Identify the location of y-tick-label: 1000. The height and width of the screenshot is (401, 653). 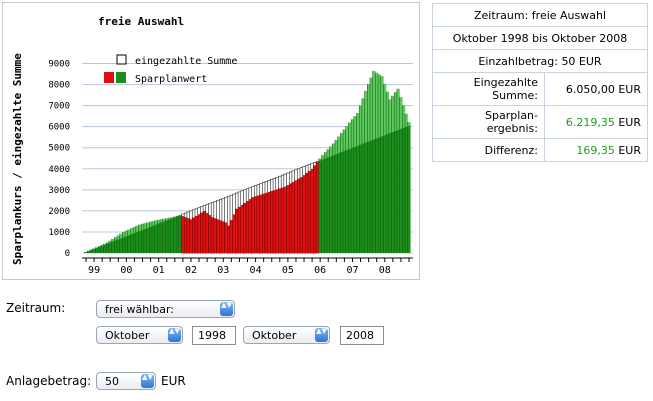
(59, 233).